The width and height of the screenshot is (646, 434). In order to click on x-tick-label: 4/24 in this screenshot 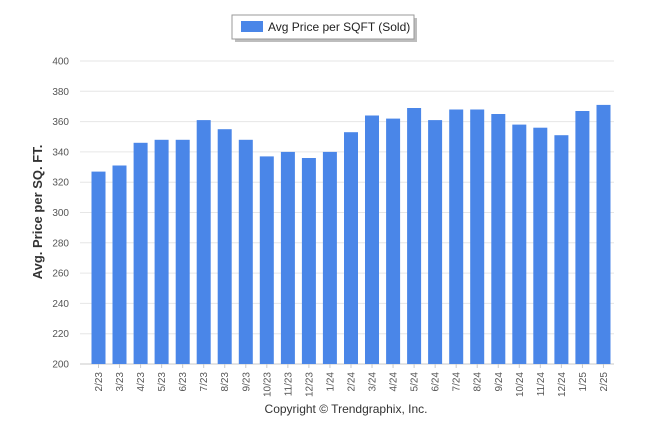, I will do `click(394, 382)`.